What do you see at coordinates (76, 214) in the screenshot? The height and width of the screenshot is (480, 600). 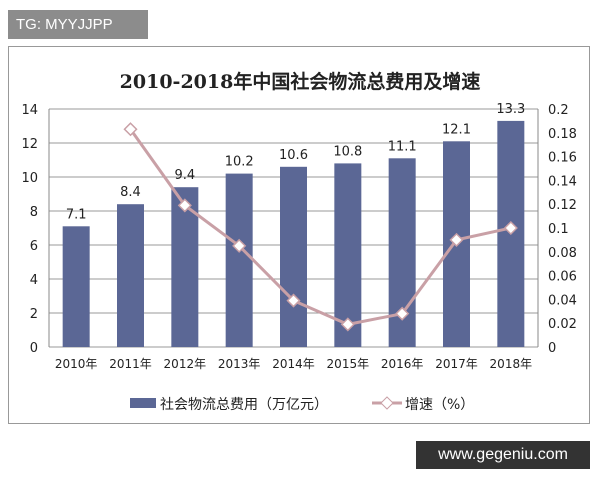 I see `bar-label: 7.1` at bounding box center [76, 214].